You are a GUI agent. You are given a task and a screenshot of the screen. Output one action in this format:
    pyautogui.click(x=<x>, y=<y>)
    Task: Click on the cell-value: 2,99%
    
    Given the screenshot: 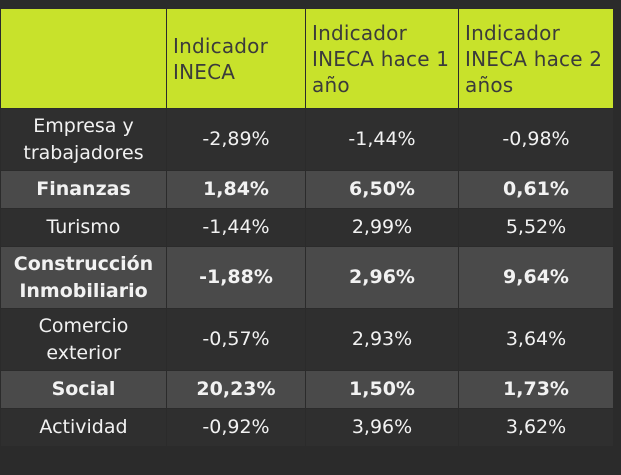 What is the action you would take?
    pyautogui.click(x=382, y=227)
    